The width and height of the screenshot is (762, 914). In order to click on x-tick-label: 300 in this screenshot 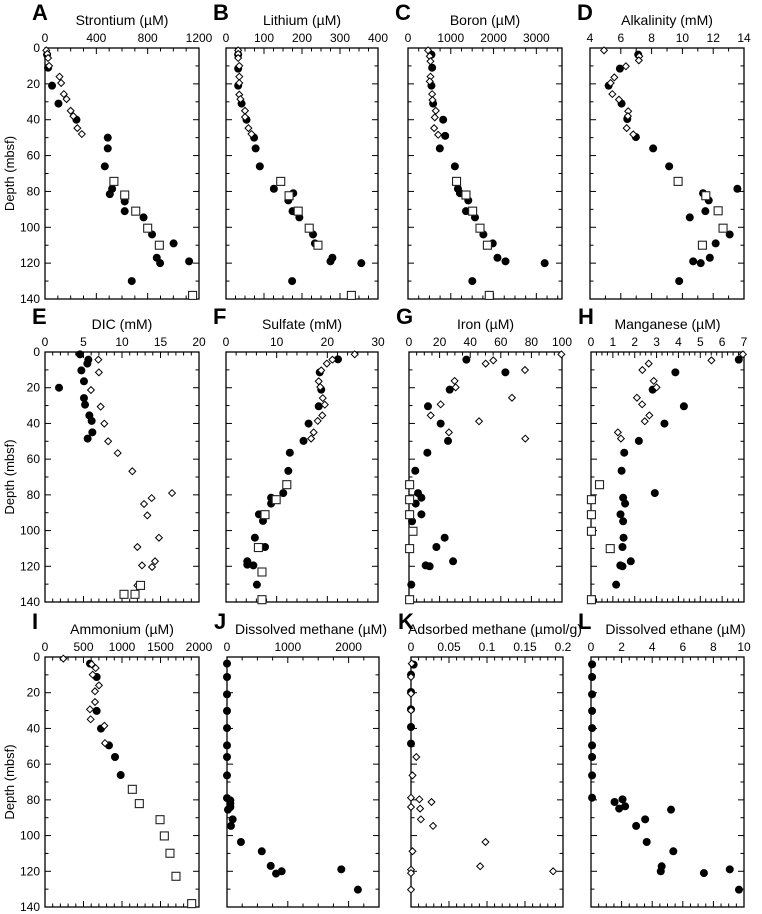, I will do `click(340, 38)`.